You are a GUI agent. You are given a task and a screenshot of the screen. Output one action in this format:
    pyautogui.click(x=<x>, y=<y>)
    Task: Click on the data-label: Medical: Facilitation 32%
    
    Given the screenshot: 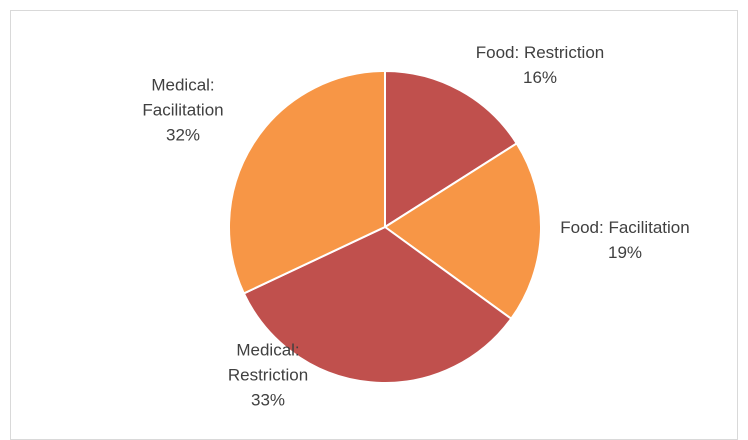 What is the action you would take?
    pyautogui.click(x=183, y=110)
    